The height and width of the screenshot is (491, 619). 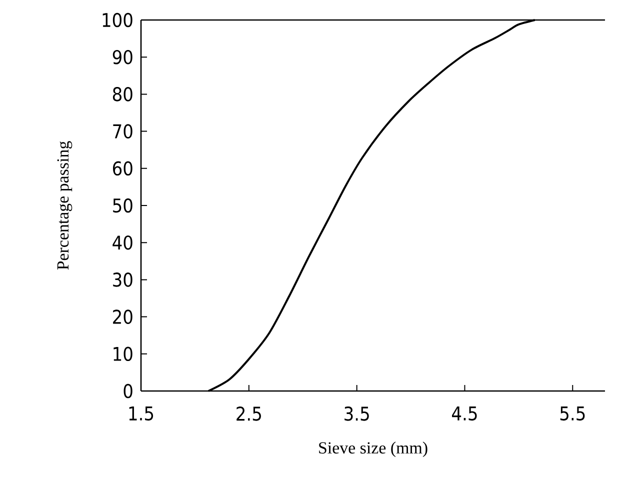 What do you see at coordinates (128, 391) in the screenshot?
I see `y-tick-label: 0` at bounding box center [128, 391].